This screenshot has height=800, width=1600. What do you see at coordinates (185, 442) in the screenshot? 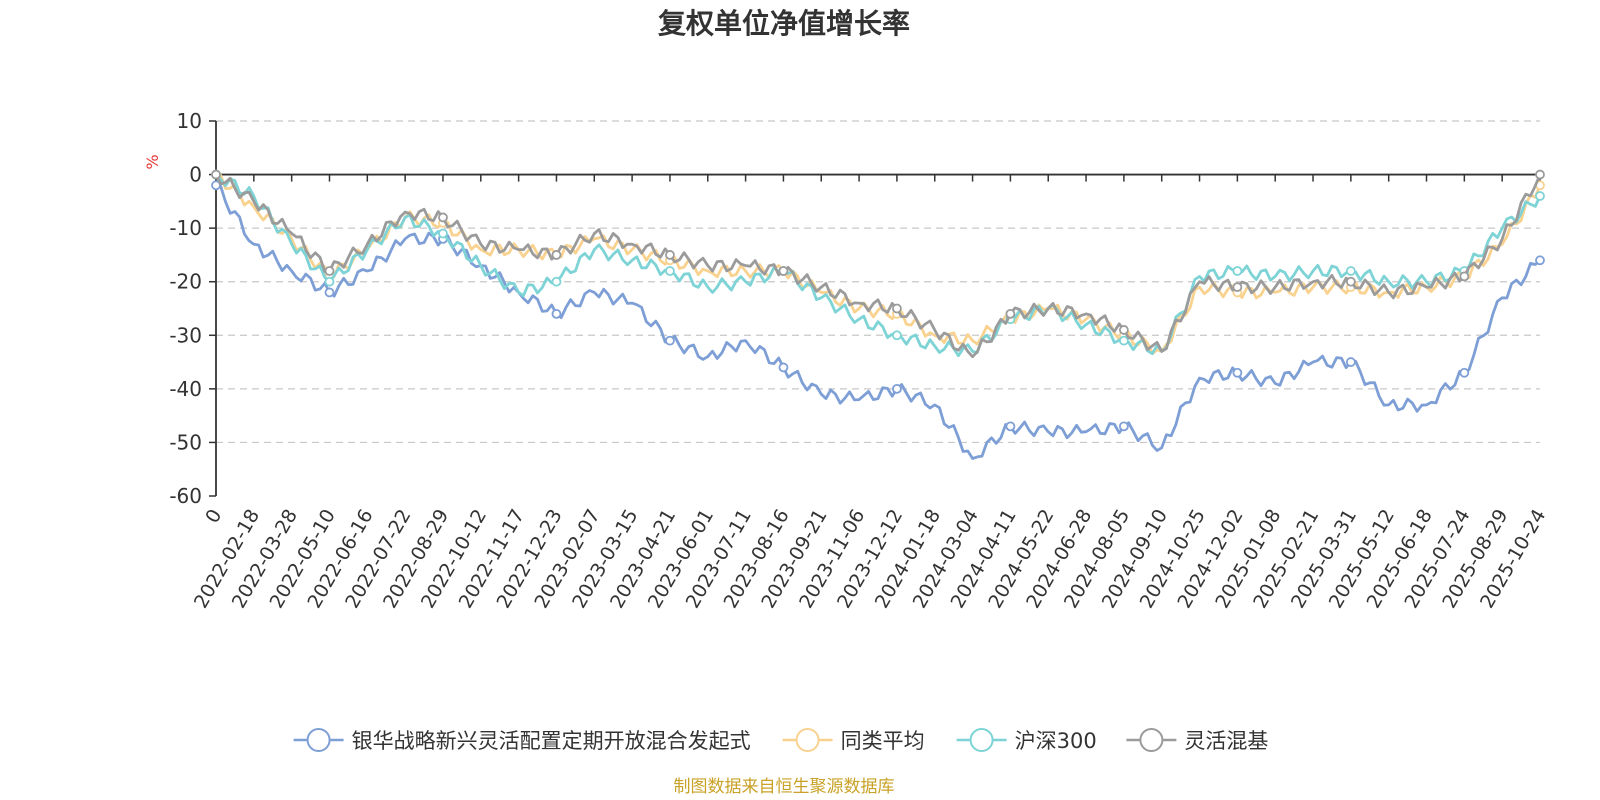
I see `y-tick-label: -50` at bounding box center [185, 442].